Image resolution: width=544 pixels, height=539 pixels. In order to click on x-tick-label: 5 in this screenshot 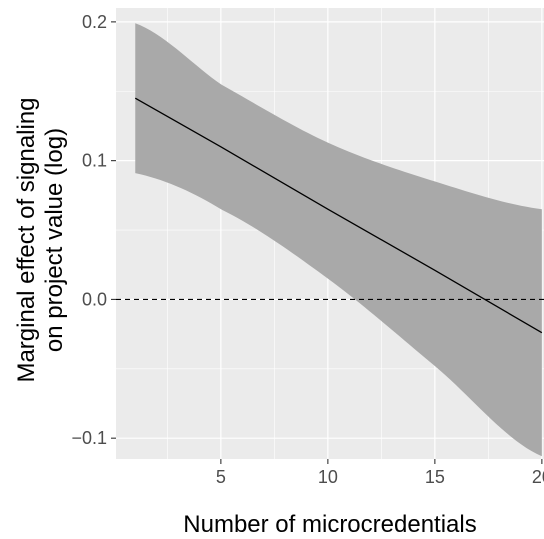, I will do `click(221, 477)`.